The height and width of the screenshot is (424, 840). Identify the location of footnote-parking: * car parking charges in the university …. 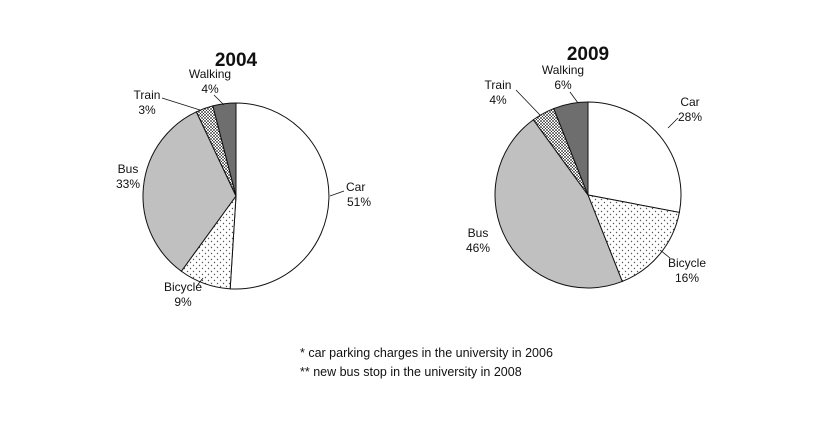
(426, 353).